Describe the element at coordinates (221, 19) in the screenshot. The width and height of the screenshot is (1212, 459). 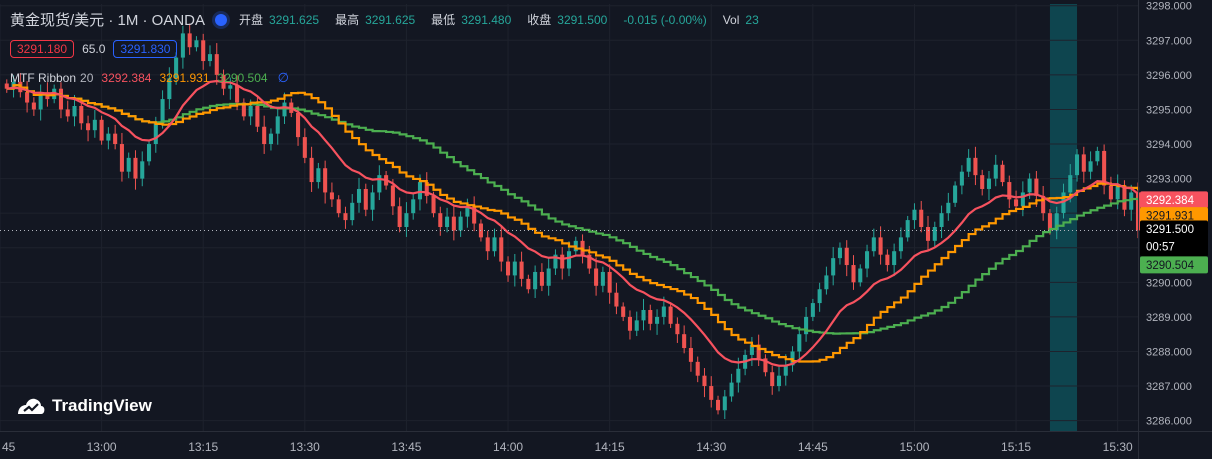
I see `market-status-icon` at that location.